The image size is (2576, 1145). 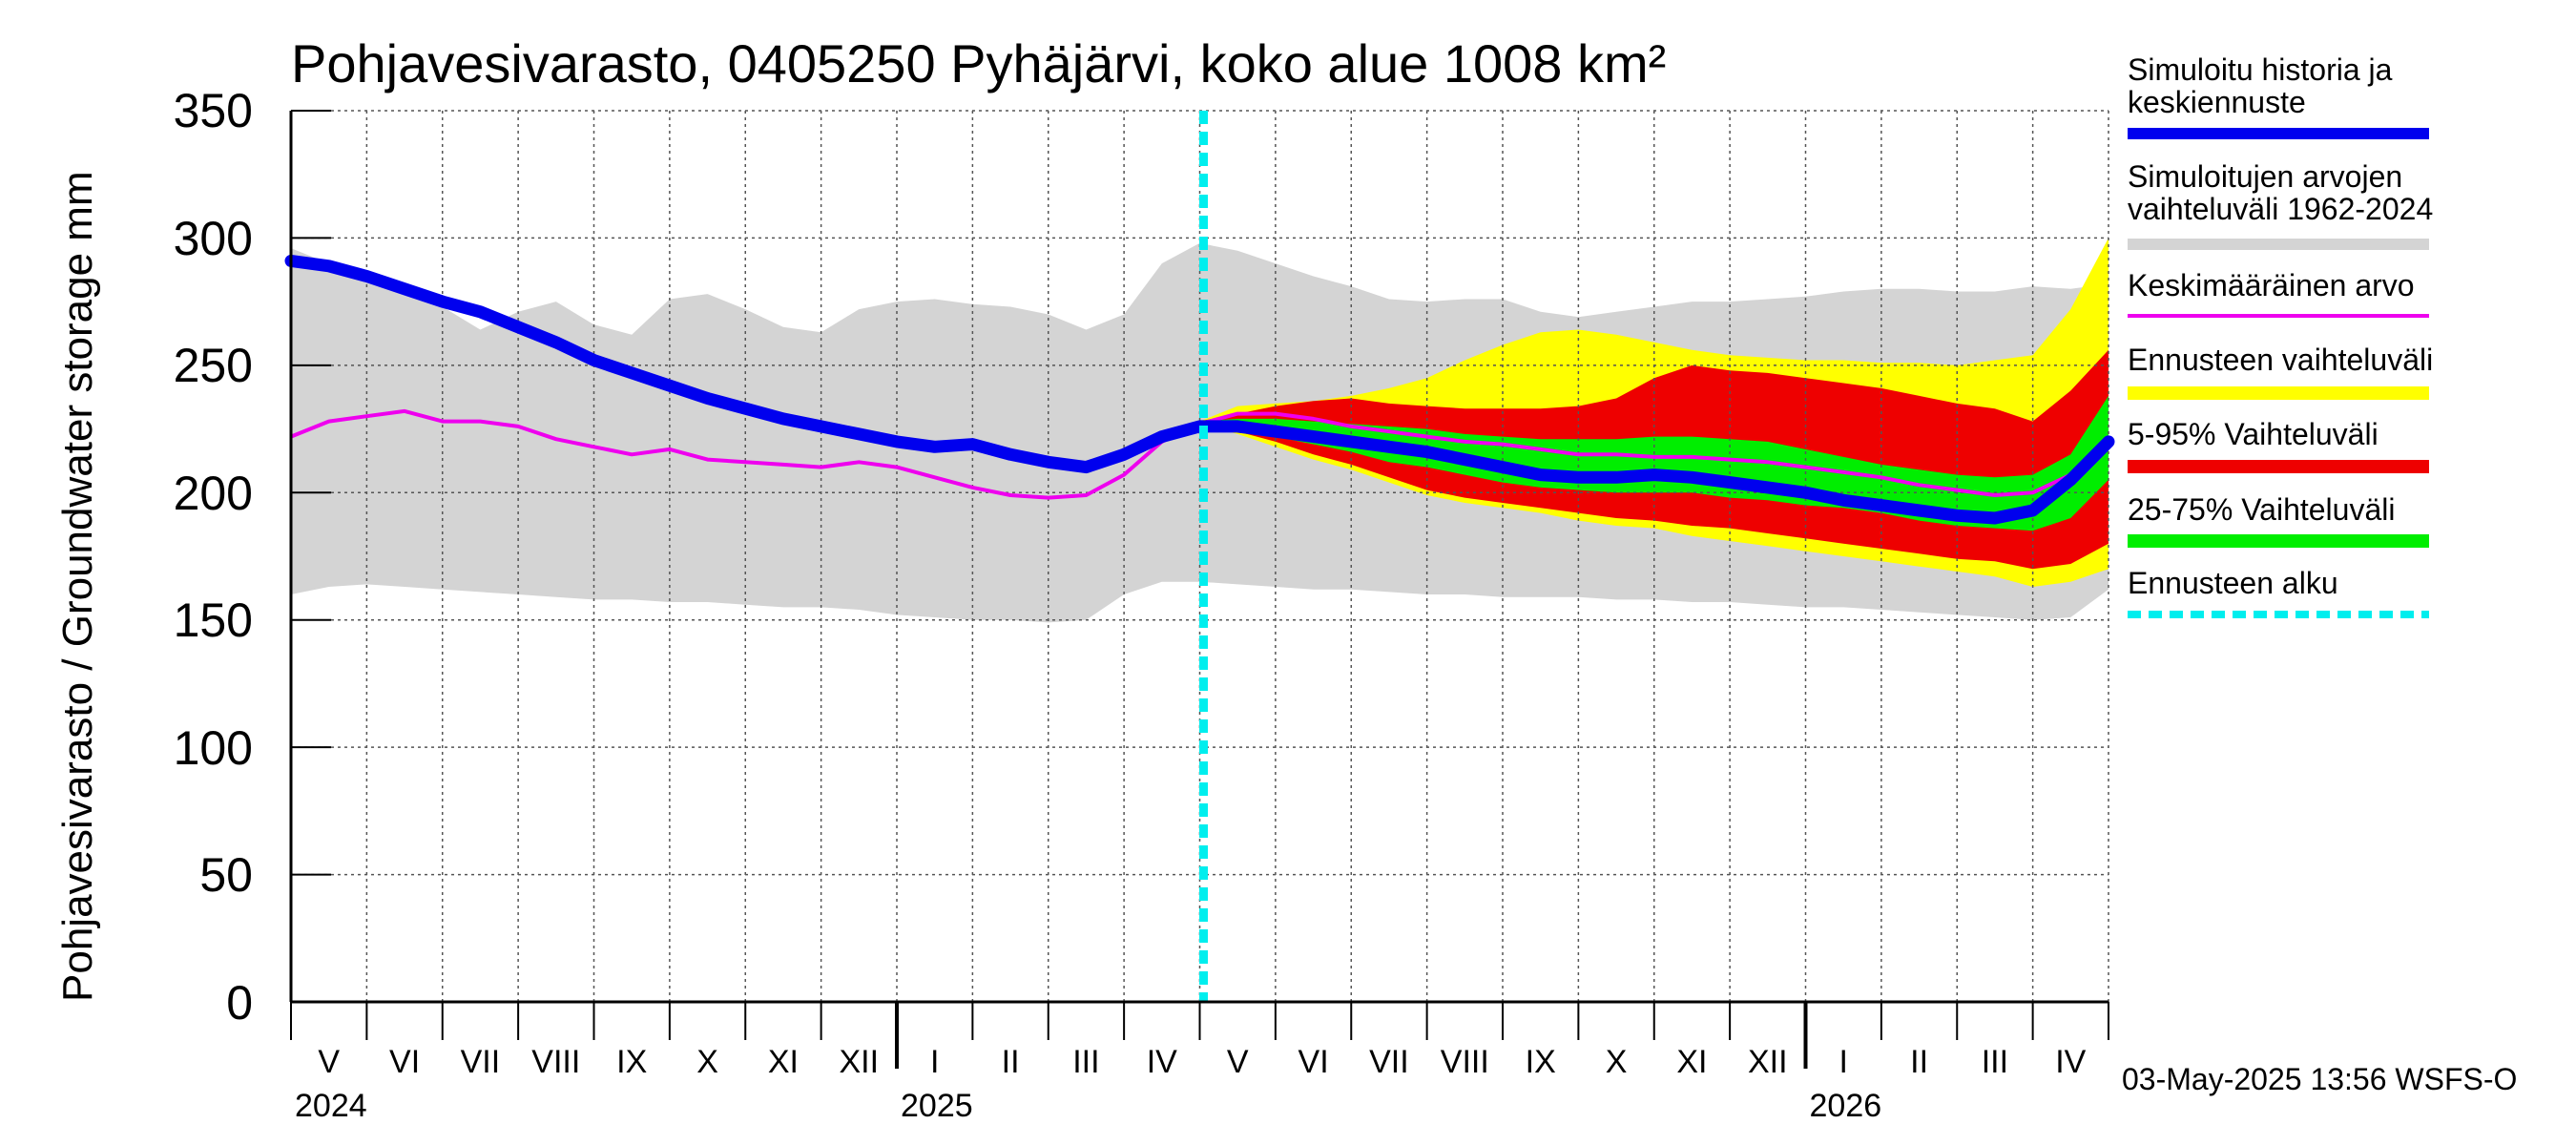 I want to click on timestamp: 03-May-2025 13:56 WSFS-O, so click(x=2319, y=1079).